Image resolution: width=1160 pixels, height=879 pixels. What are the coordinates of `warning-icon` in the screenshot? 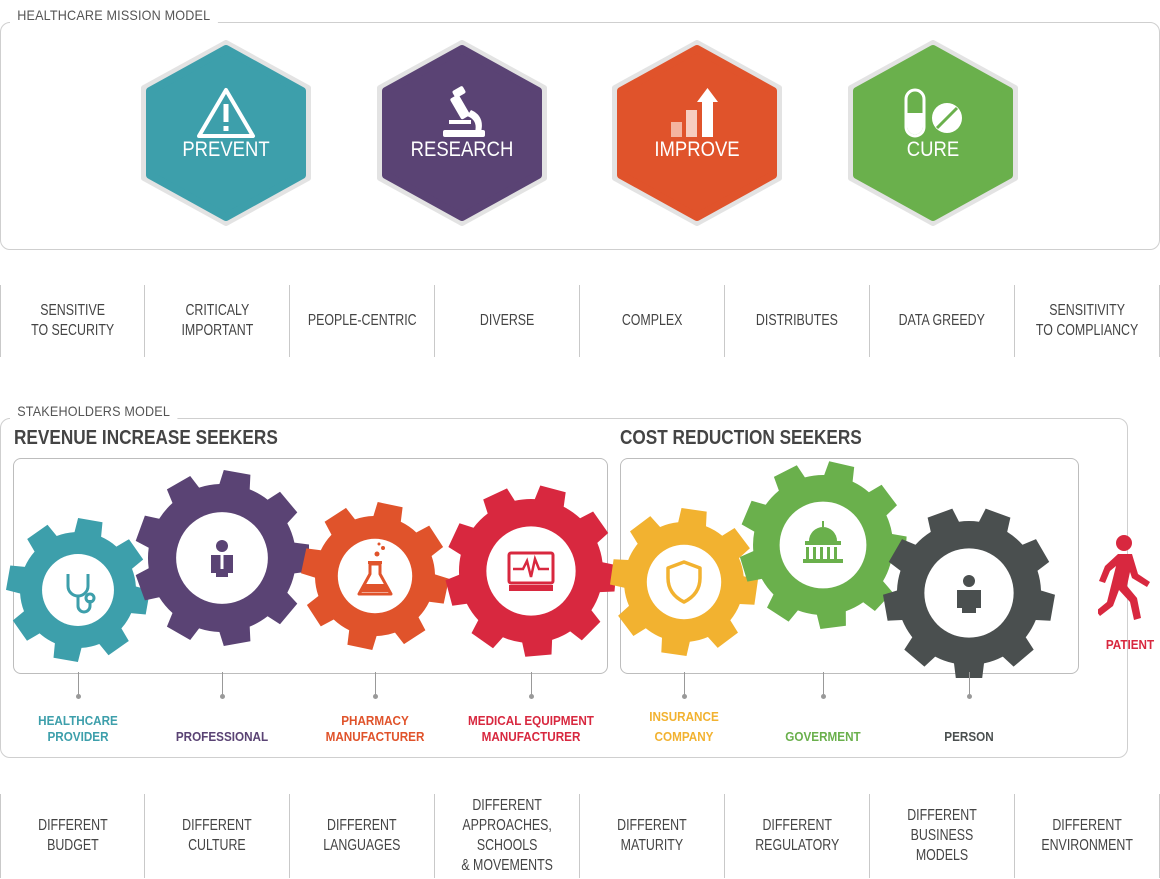 It's located at (226, 113).